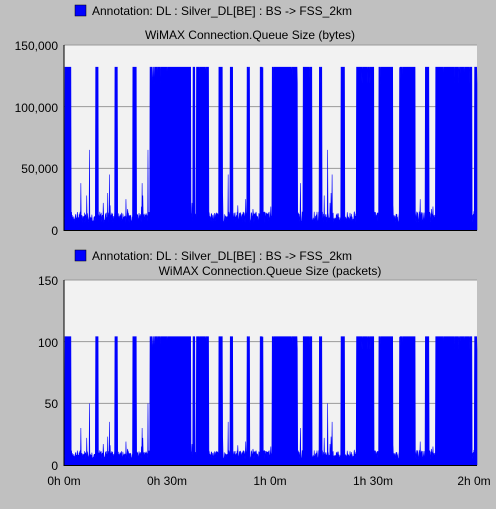  Describe the element at coordinates (48, 343) in the screenshot. I see `packets-ytick-label: 100` at that location.